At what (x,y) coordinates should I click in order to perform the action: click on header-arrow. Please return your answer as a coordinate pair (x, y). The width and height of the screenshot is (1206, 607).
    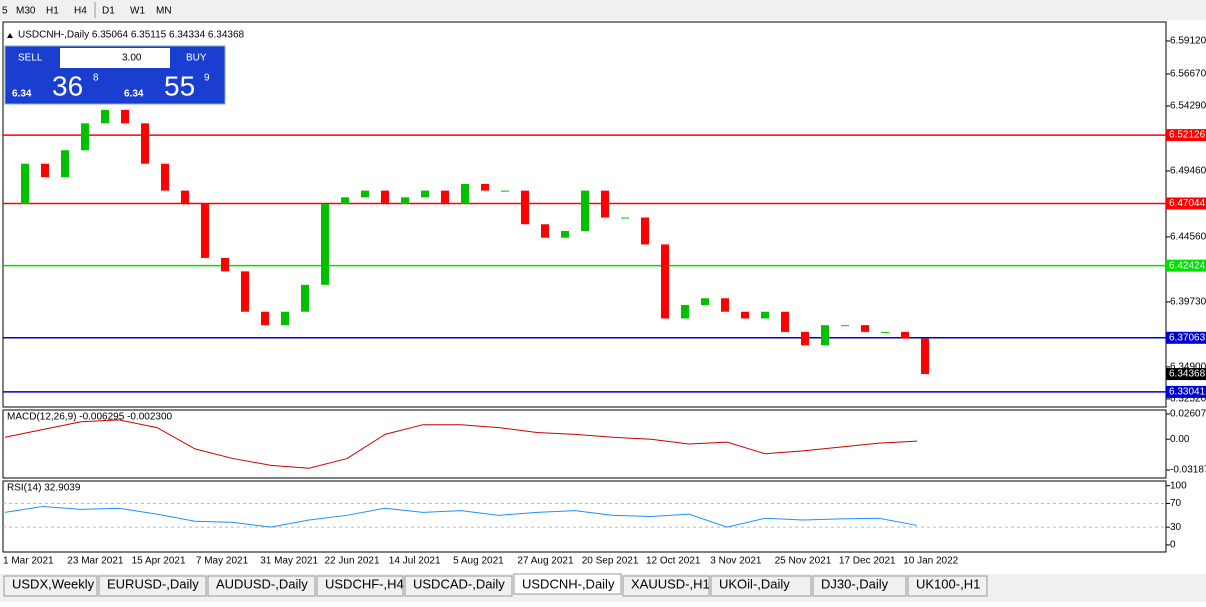
    Looking at the image, I should click on (10, 35).